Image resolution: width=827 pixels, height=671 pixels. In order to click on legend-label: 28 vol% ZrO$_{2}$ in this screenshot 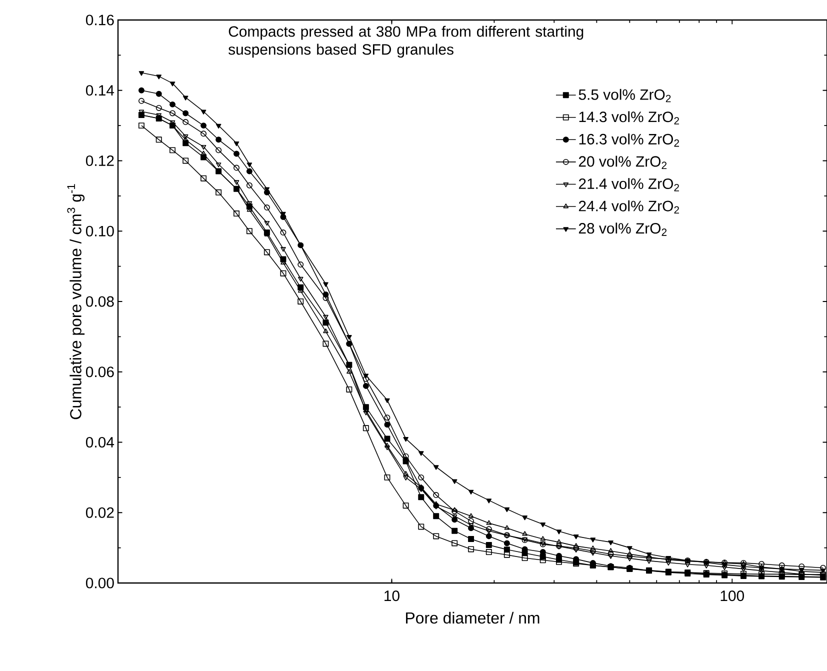, I will do `click(622, 229)`.